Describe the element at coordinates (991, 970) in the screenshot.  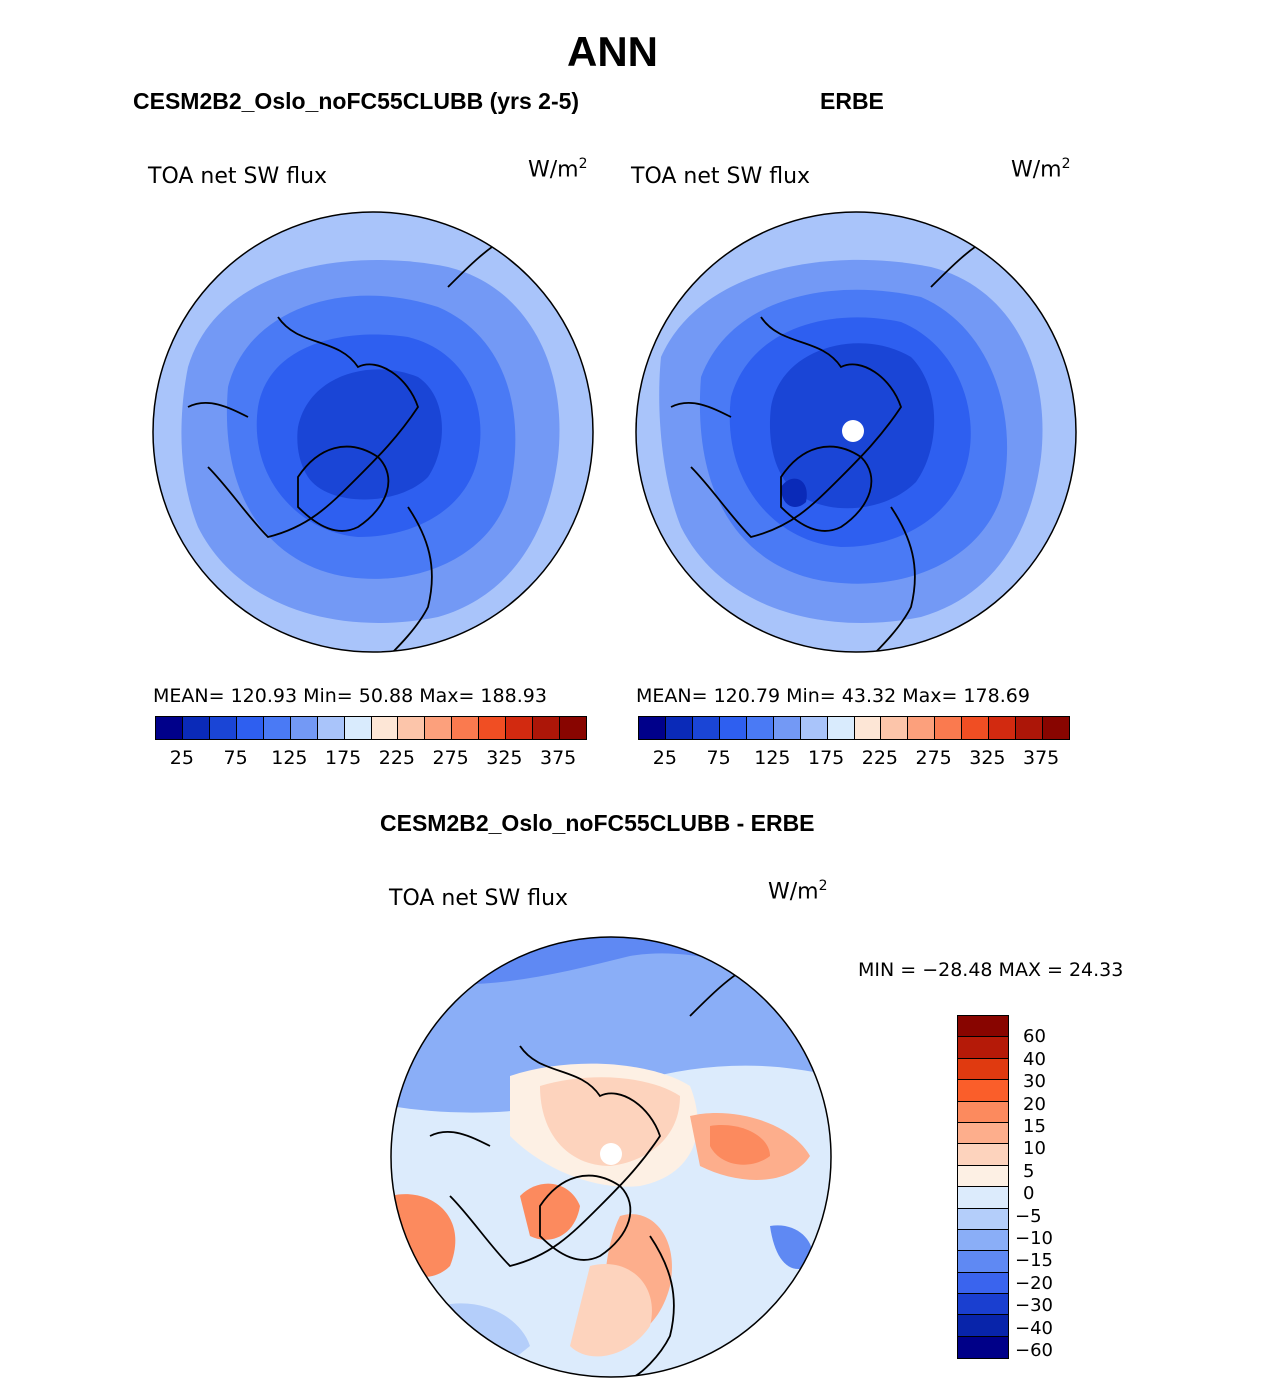
I see `diff-stats: MIN = −28.48 MAX = 24.33` at that location.